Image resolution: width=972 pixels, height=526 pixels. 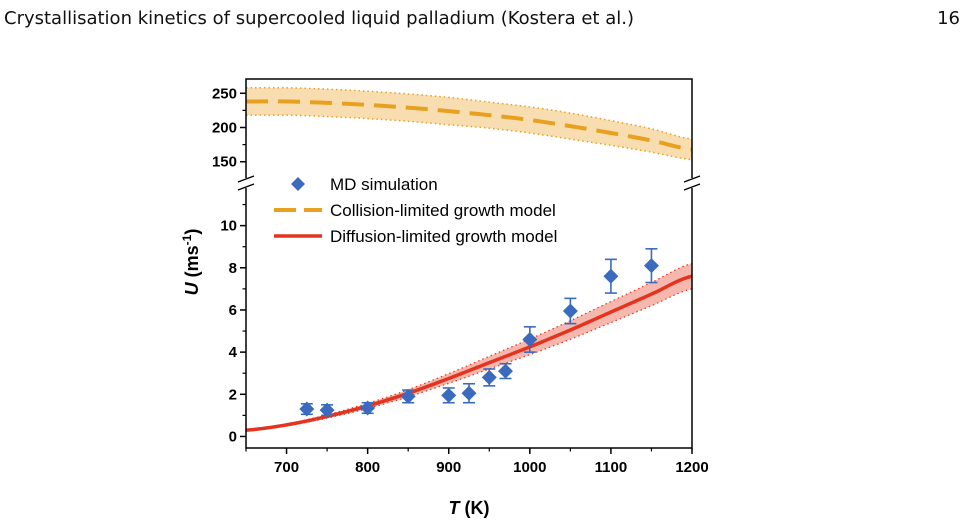 I want to click on x-tick: 800, so click(x=367, y=462).